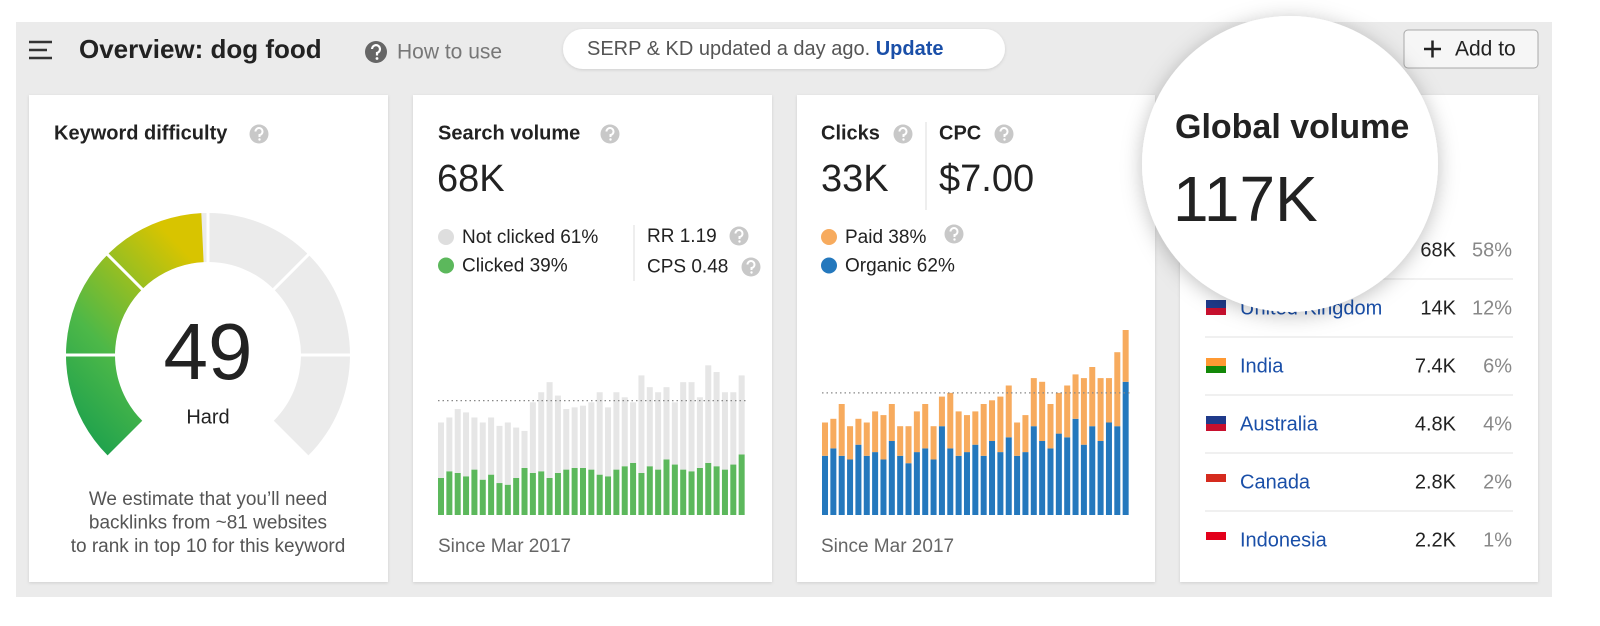  Describe the element at coordinates (910, 49) in the screenshot. I see `update-link: Update` at that location.